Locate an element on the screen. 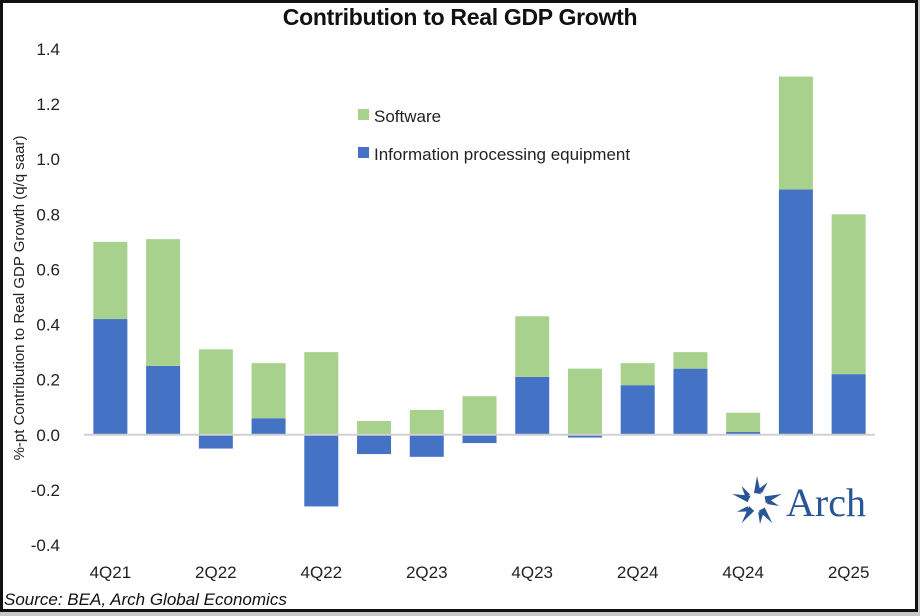 The image size is (920, 616). source-note: Source: BEA, Arch Global Economics is located at coordinates (145, 599).